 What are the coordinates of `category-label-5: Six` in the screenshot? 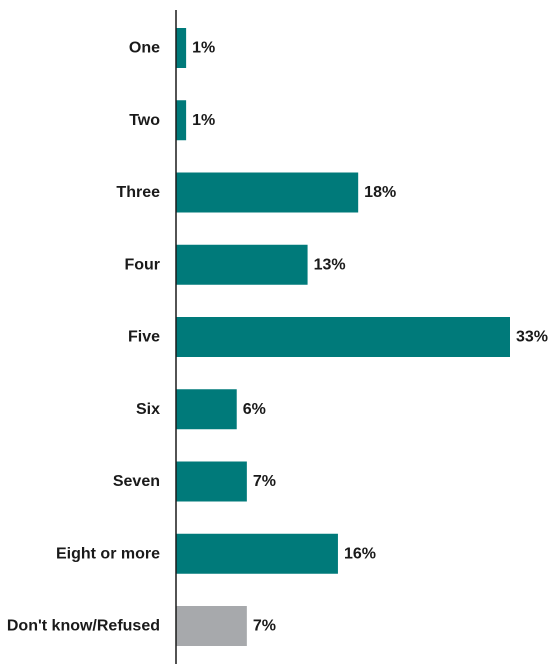 It's located at (148, 409).